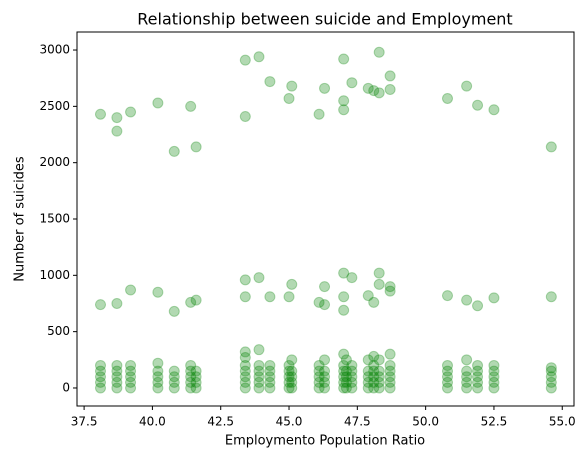 Image resolution: width=584 pixels, height=453 pixels. Describe the element at coordinates (54, 275) in the screenshot. I see `y-tick-label: 1000` at that location.